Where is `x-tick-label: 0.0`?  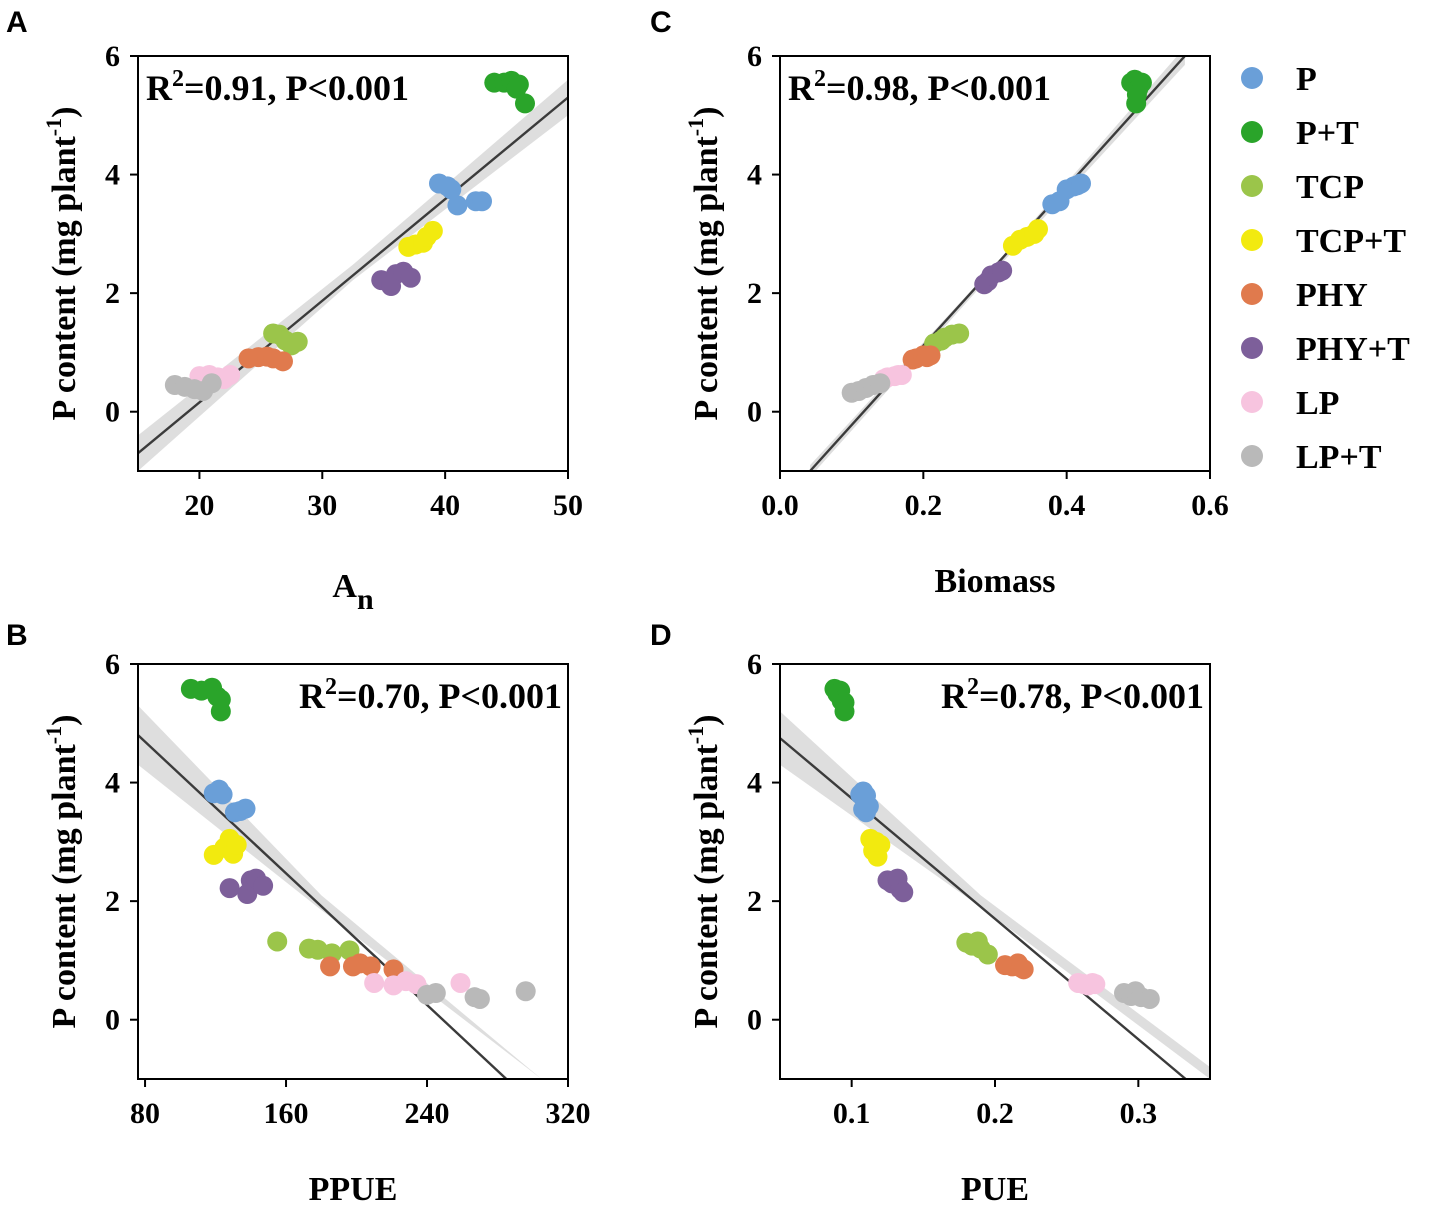
x-tick-label: 0.0 is located at coordinates (780, 505).